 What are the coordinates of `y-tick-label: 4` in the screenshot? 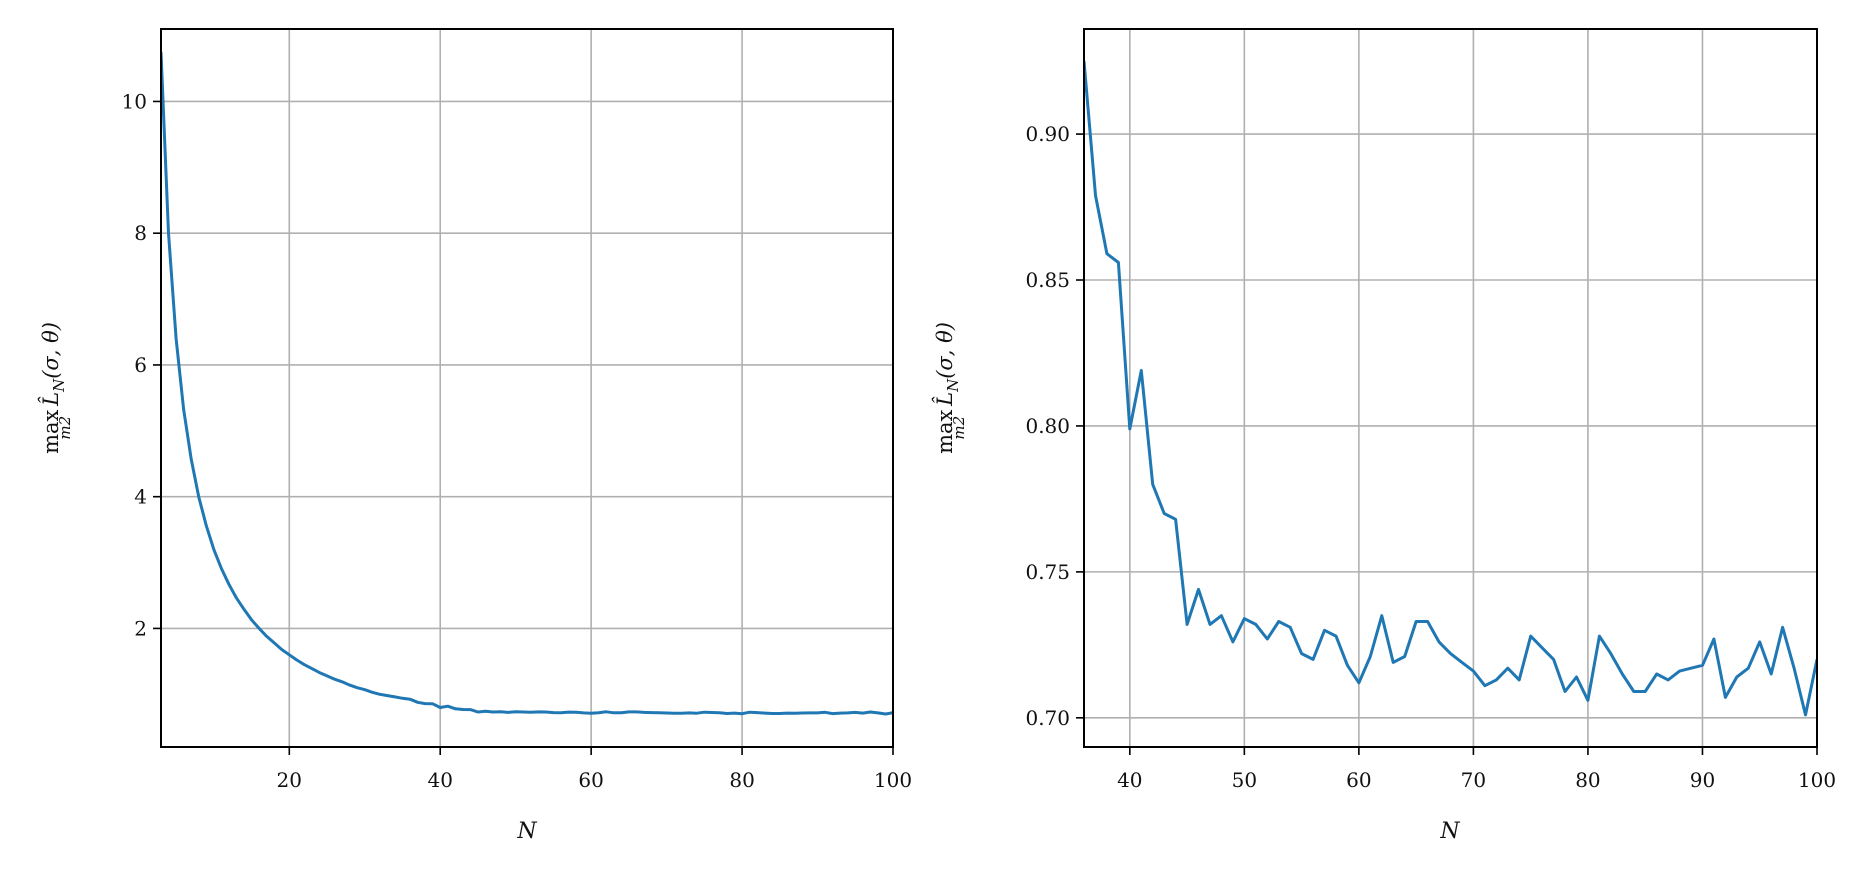 It's located at (140, 497).